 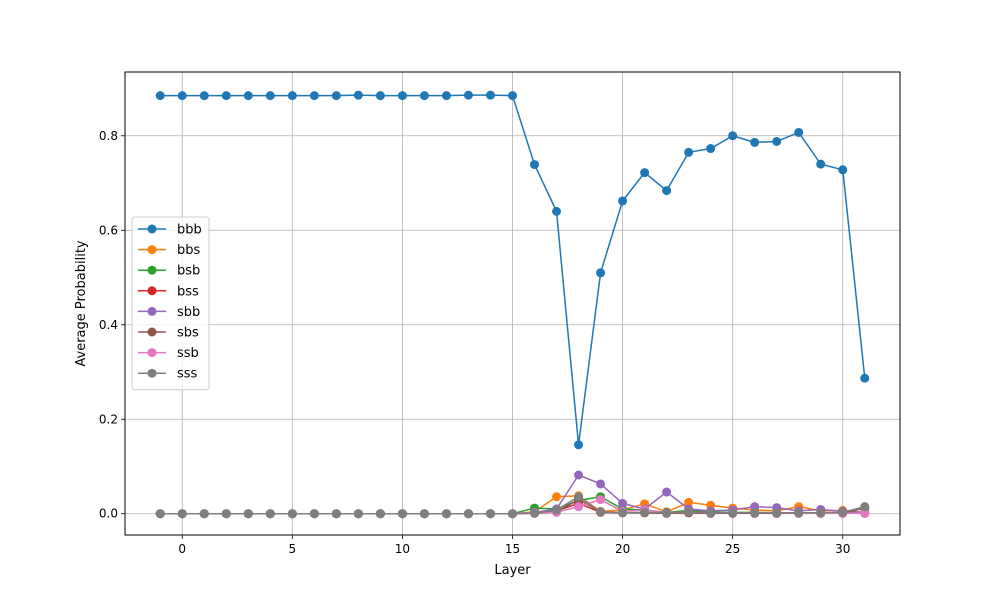 What do you see at coordinates (188, 353) in the screenshot?
I see `legend-label: ssb` at bounding box center [188, 353].